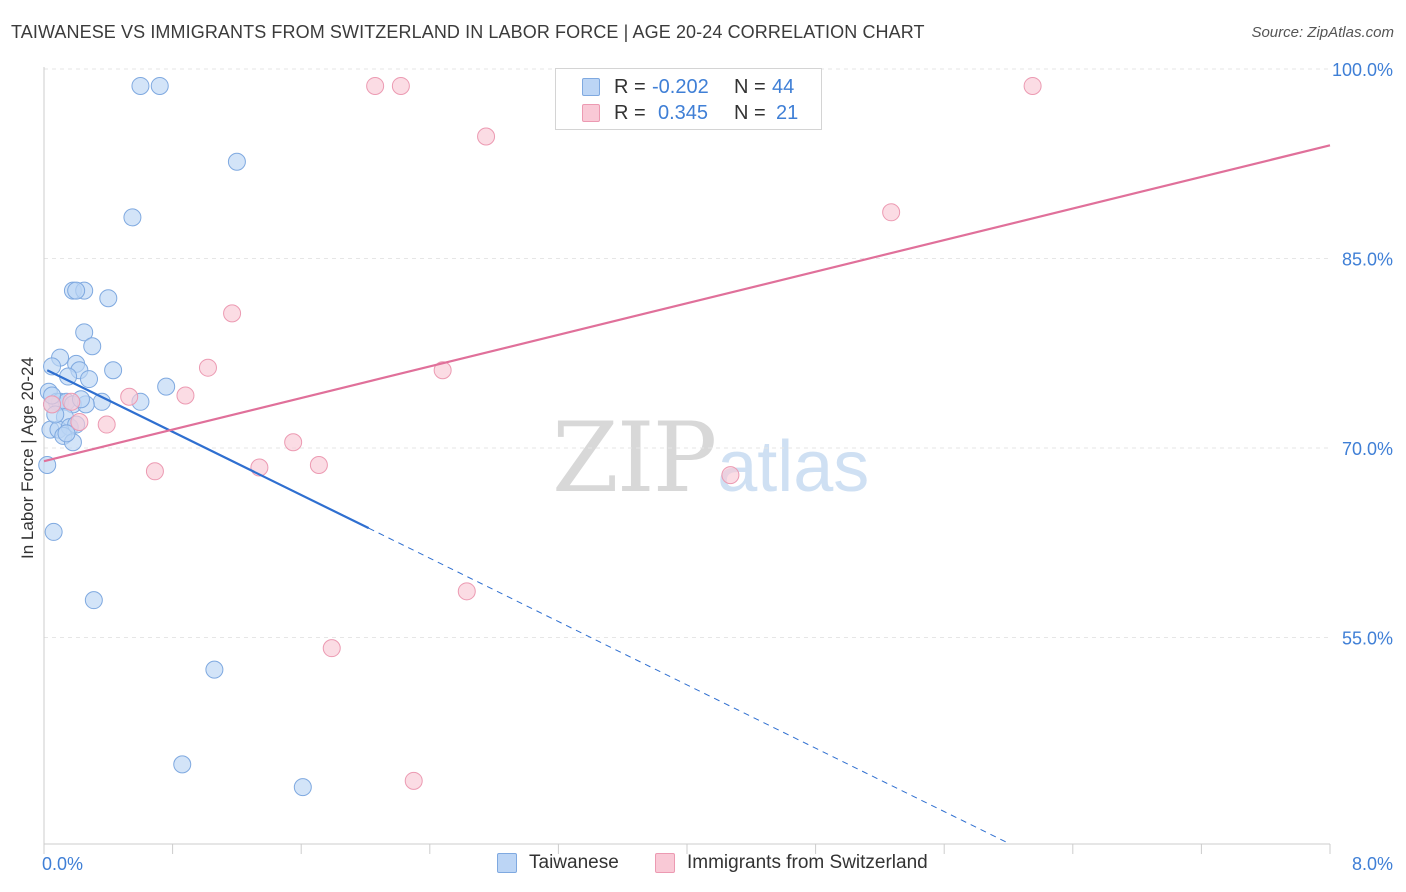 This screenshot has height=892, width=1406. I want to click on x-tick-label: 8.0%, so click(1372, 864).